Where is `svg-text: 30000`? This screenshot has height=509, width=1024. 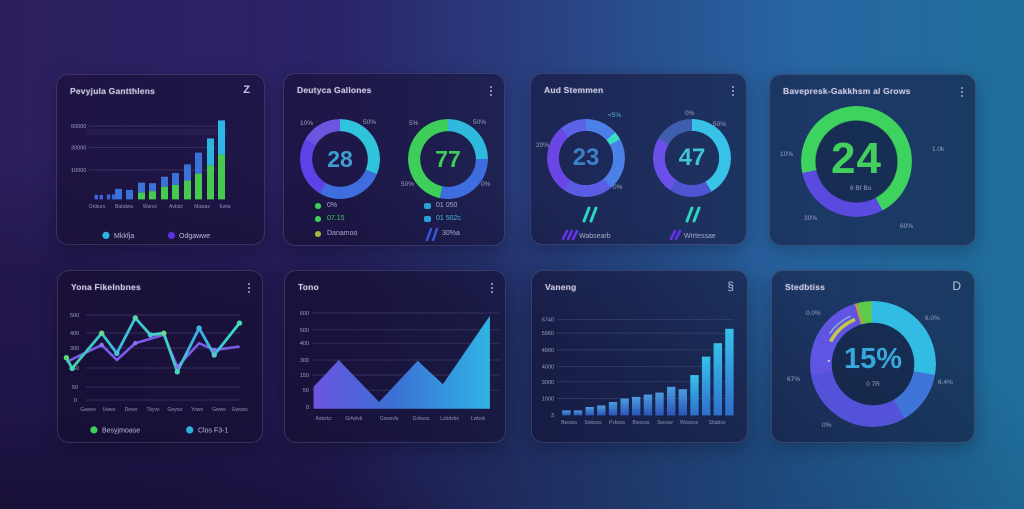
svg-text: 30000 is located at coordinates (78, 149).